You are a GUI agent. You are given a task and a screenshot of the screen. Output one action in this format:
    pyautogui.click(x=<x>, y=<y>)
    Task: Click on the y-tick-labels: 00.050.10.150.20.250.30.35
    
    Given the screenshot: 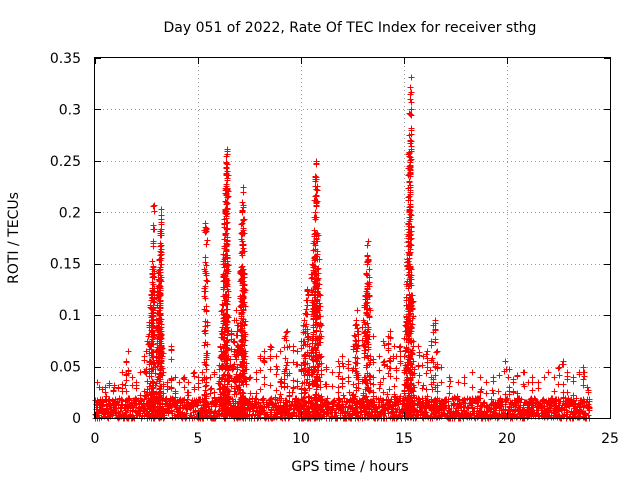 What is the action you would take?
    pyautogui.click(x=65, y=239)
    